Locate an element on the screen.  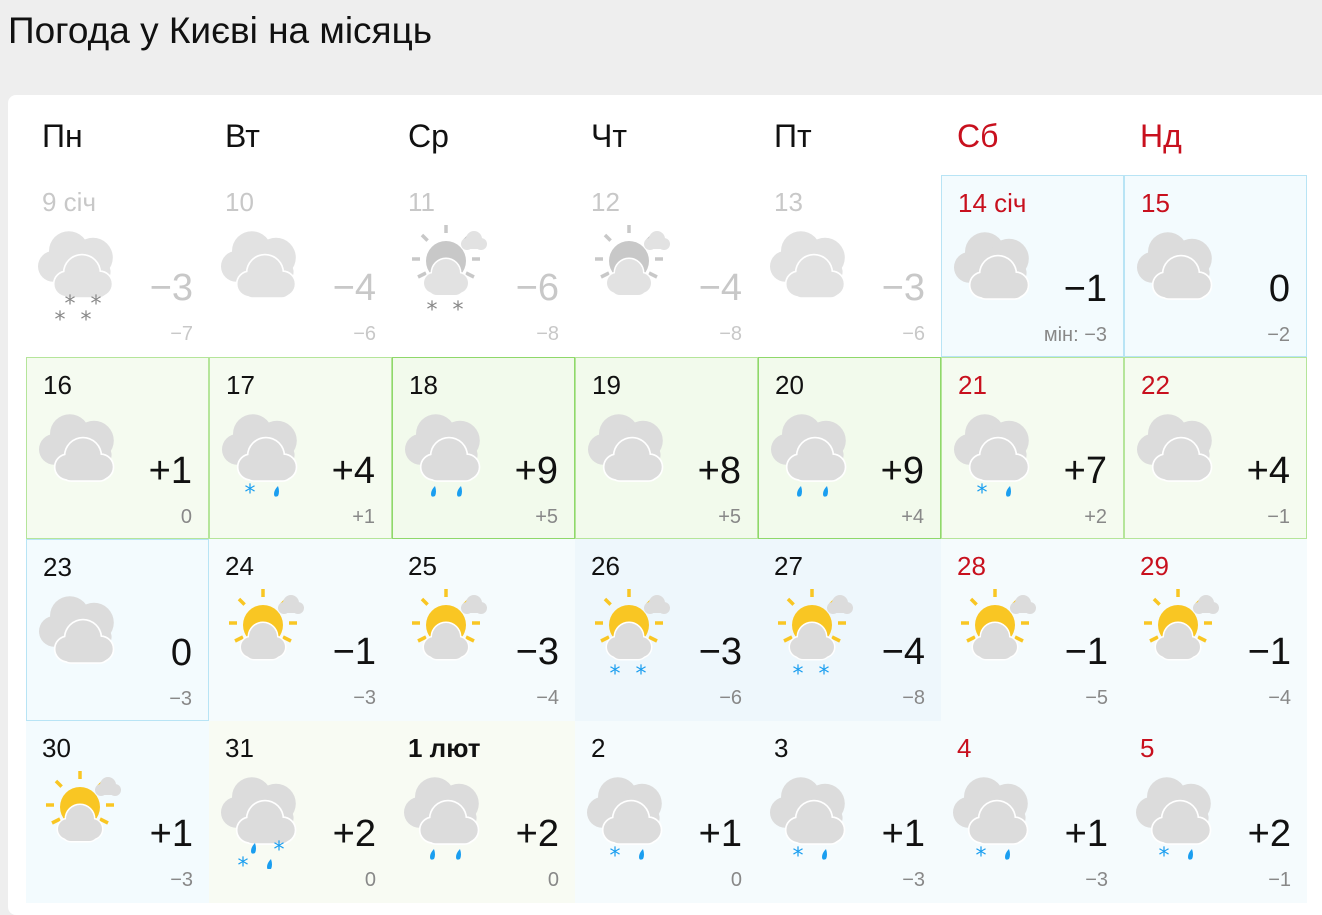
day-cell: 27 * * −4 −8 is located at coordinates (849, 630).